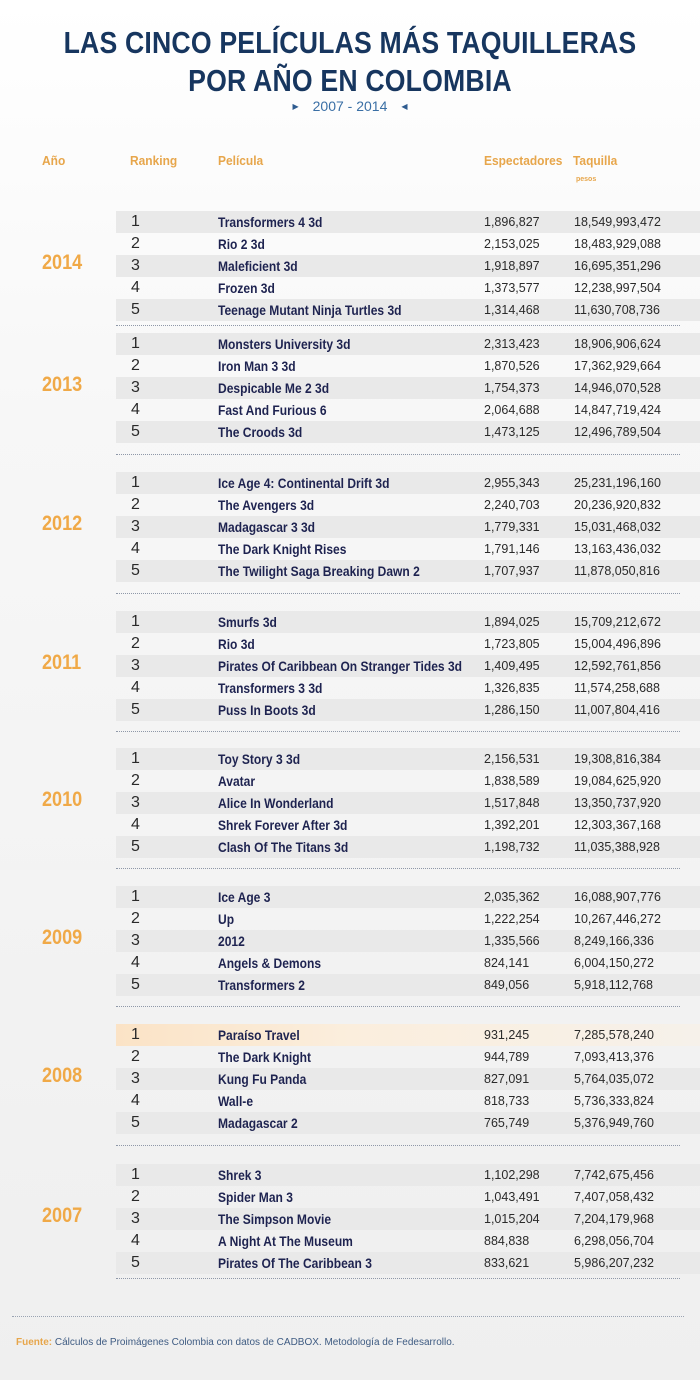 Image resolution: width=700 pixels, height=1380 pixels. What do you see at coordinates (408, 644) in the screenshot?
I see `table-row: 2 Rio 3d 1,723,805 15,004,496,896` at bounding box center [408, 644].